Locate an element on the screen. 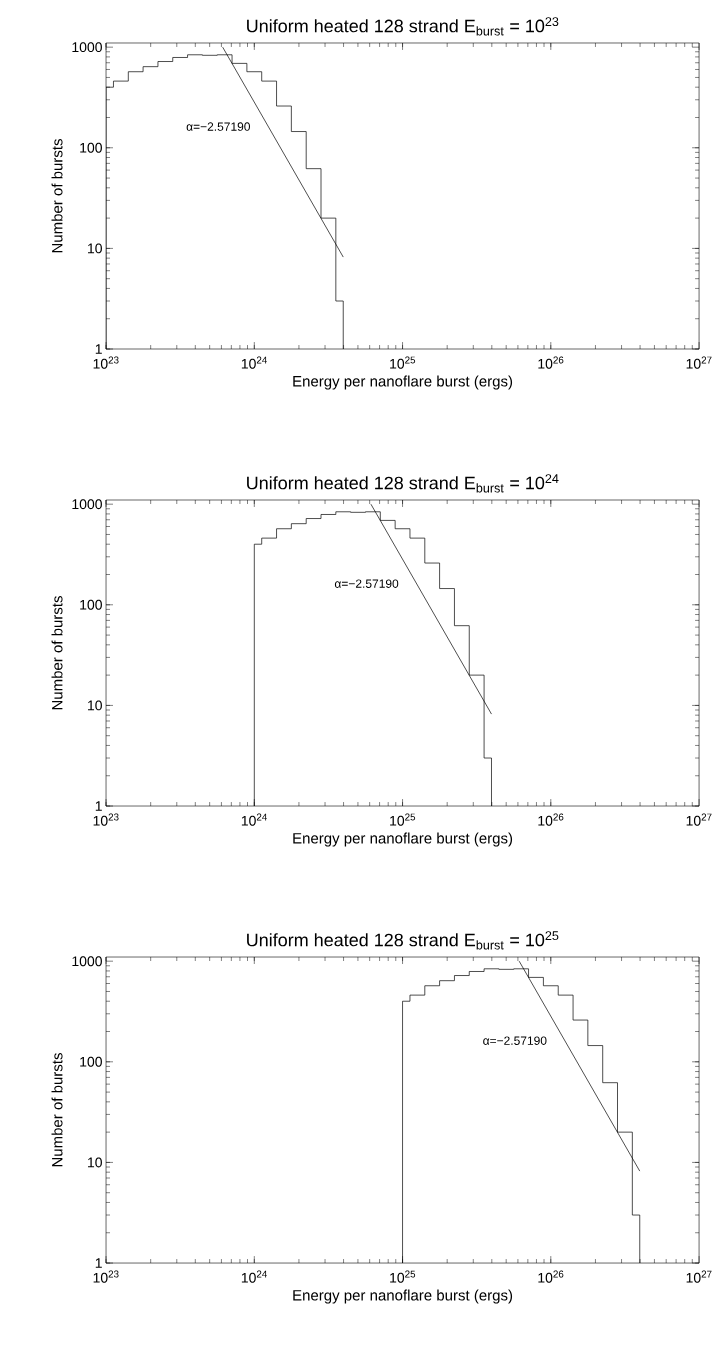 The height and width of the screenshot is (1355, 725). chart-title: Uniform heated 128 strand E$_{burst}$ = 10$^{24}$ is located at coordinates (403, 483).